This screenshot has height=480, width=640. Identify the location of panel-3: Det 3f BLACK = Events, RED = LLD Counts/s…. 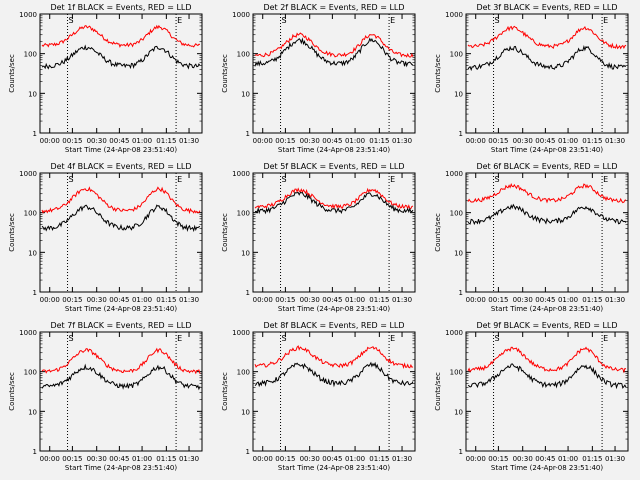
(531, 78).